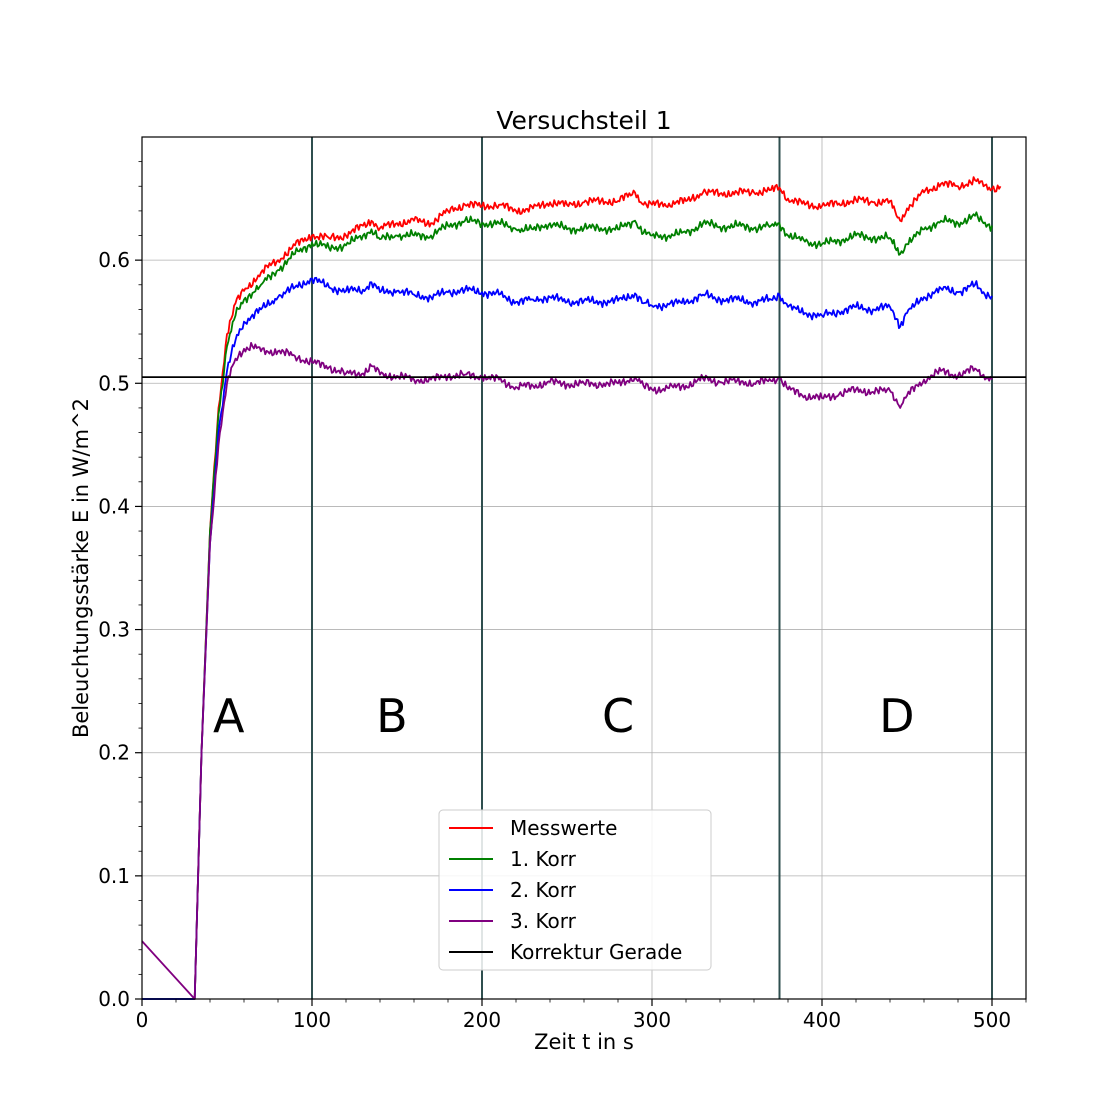  I want to click on y-tick-label: 0.4, so click(114, 506).